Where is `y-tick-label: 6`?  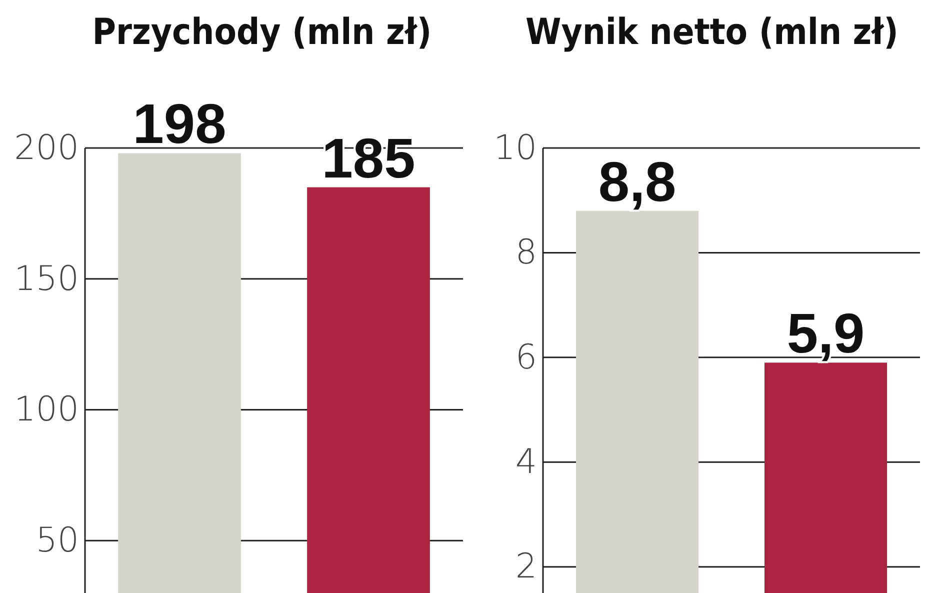
y-tick-label: 6 is located at coordinates (526, 357).